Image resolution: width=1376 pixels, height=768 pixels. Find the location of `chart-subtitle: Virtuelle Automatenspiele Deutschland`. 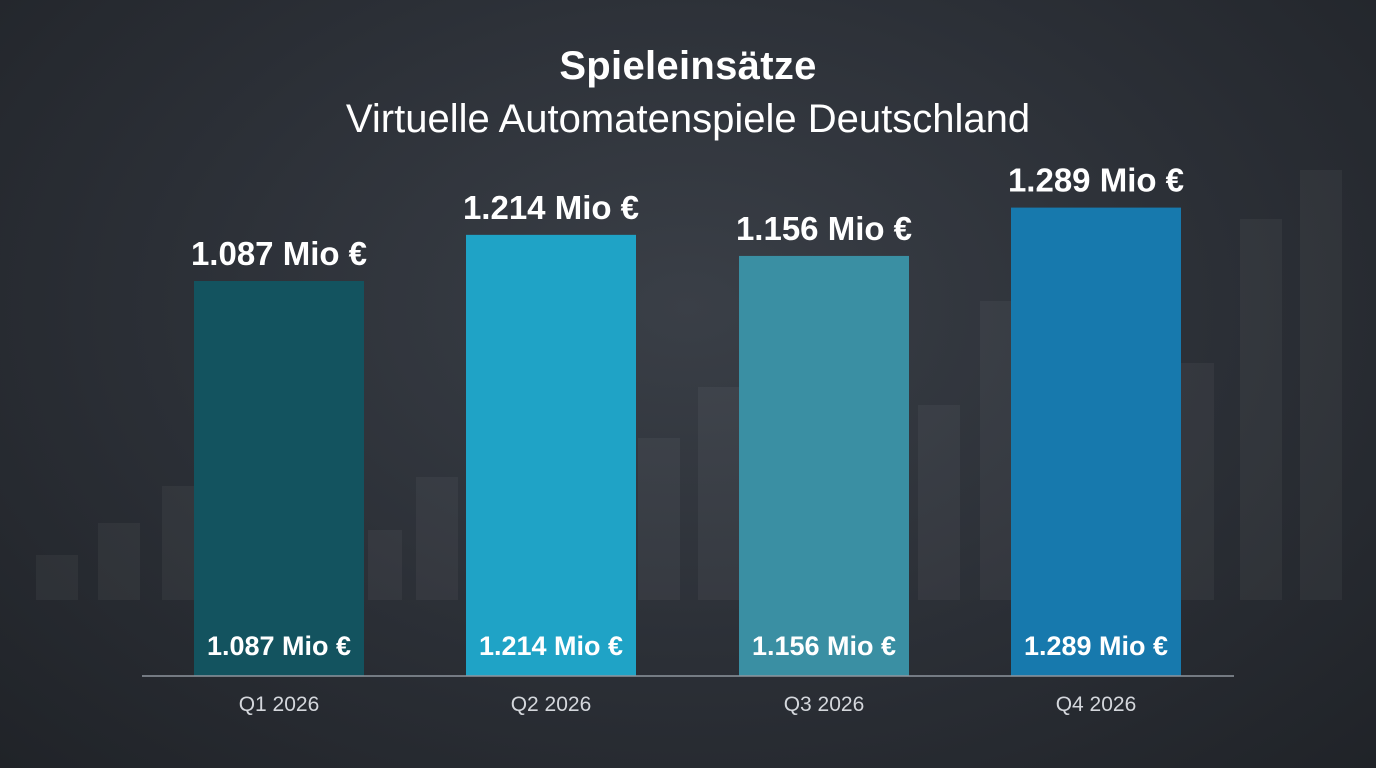

chart-subtitle: Virtuelle Automatenspiele Deutschland is located at coordinates (688, 119).